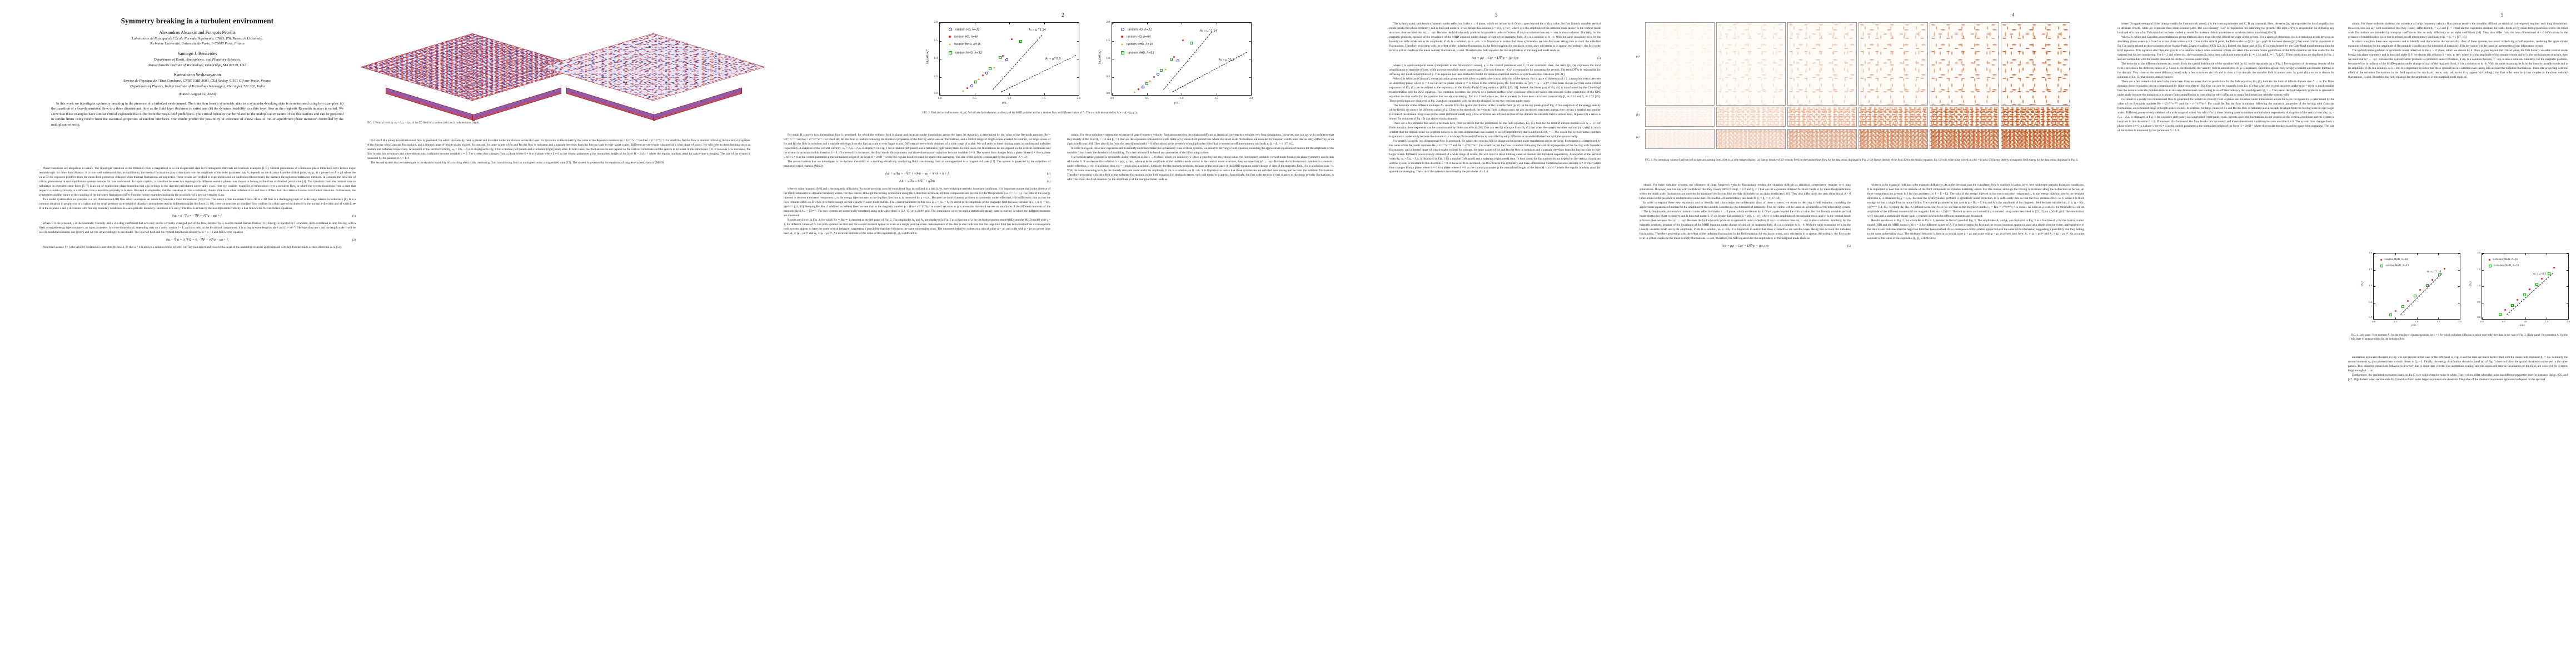 This screenshot has width=2576, height=667. I want to click on fig4-left-ytick-1: 0.5, so click(2370, 301).